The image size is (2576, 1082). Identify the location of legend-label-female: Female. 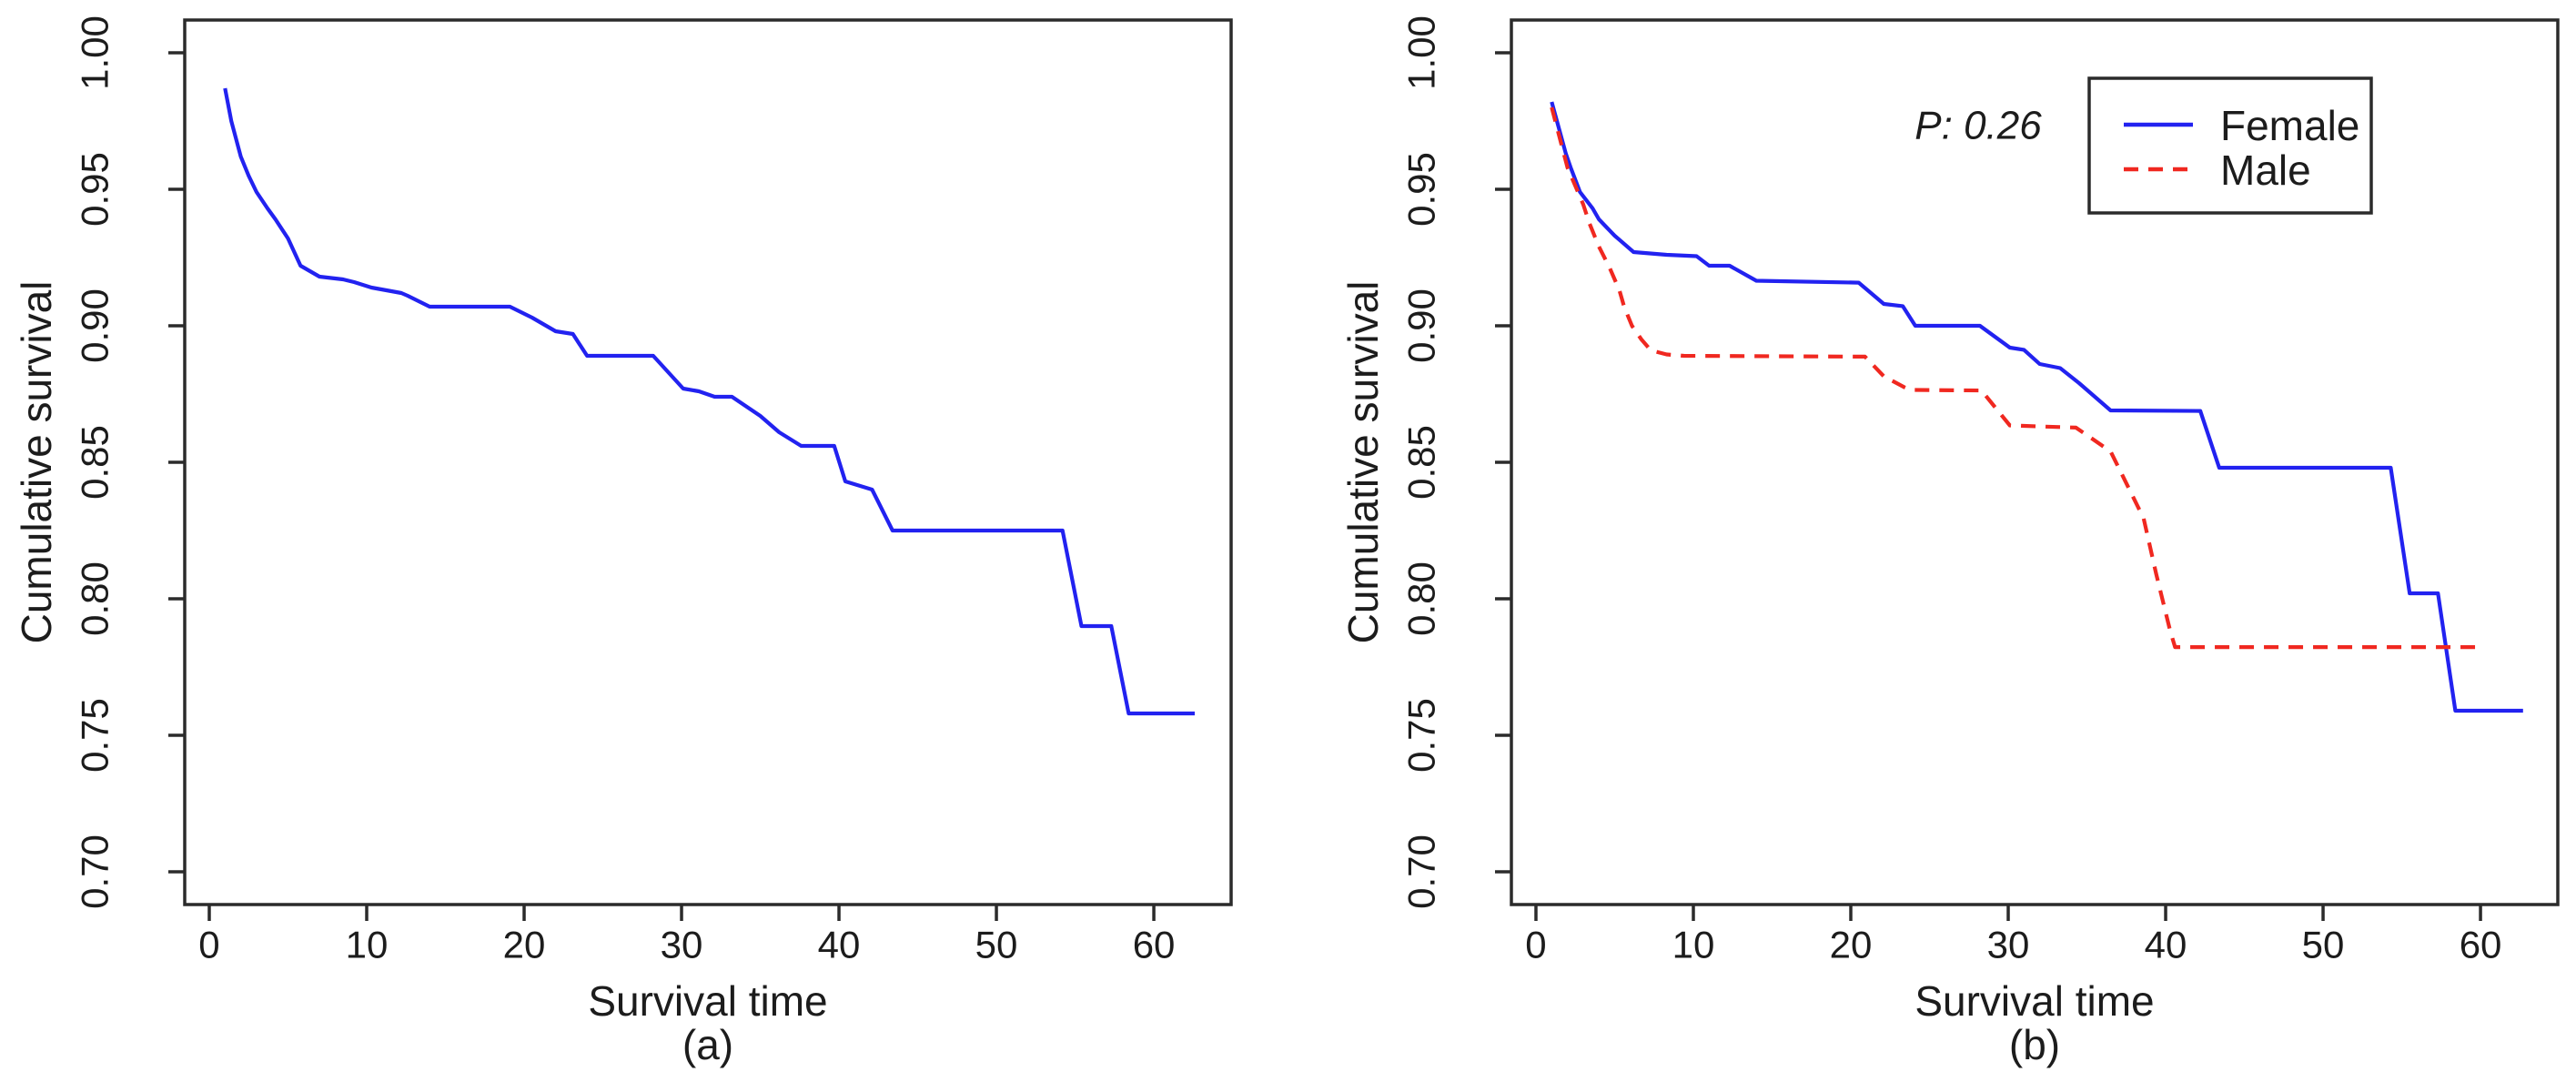
(2289, 125).